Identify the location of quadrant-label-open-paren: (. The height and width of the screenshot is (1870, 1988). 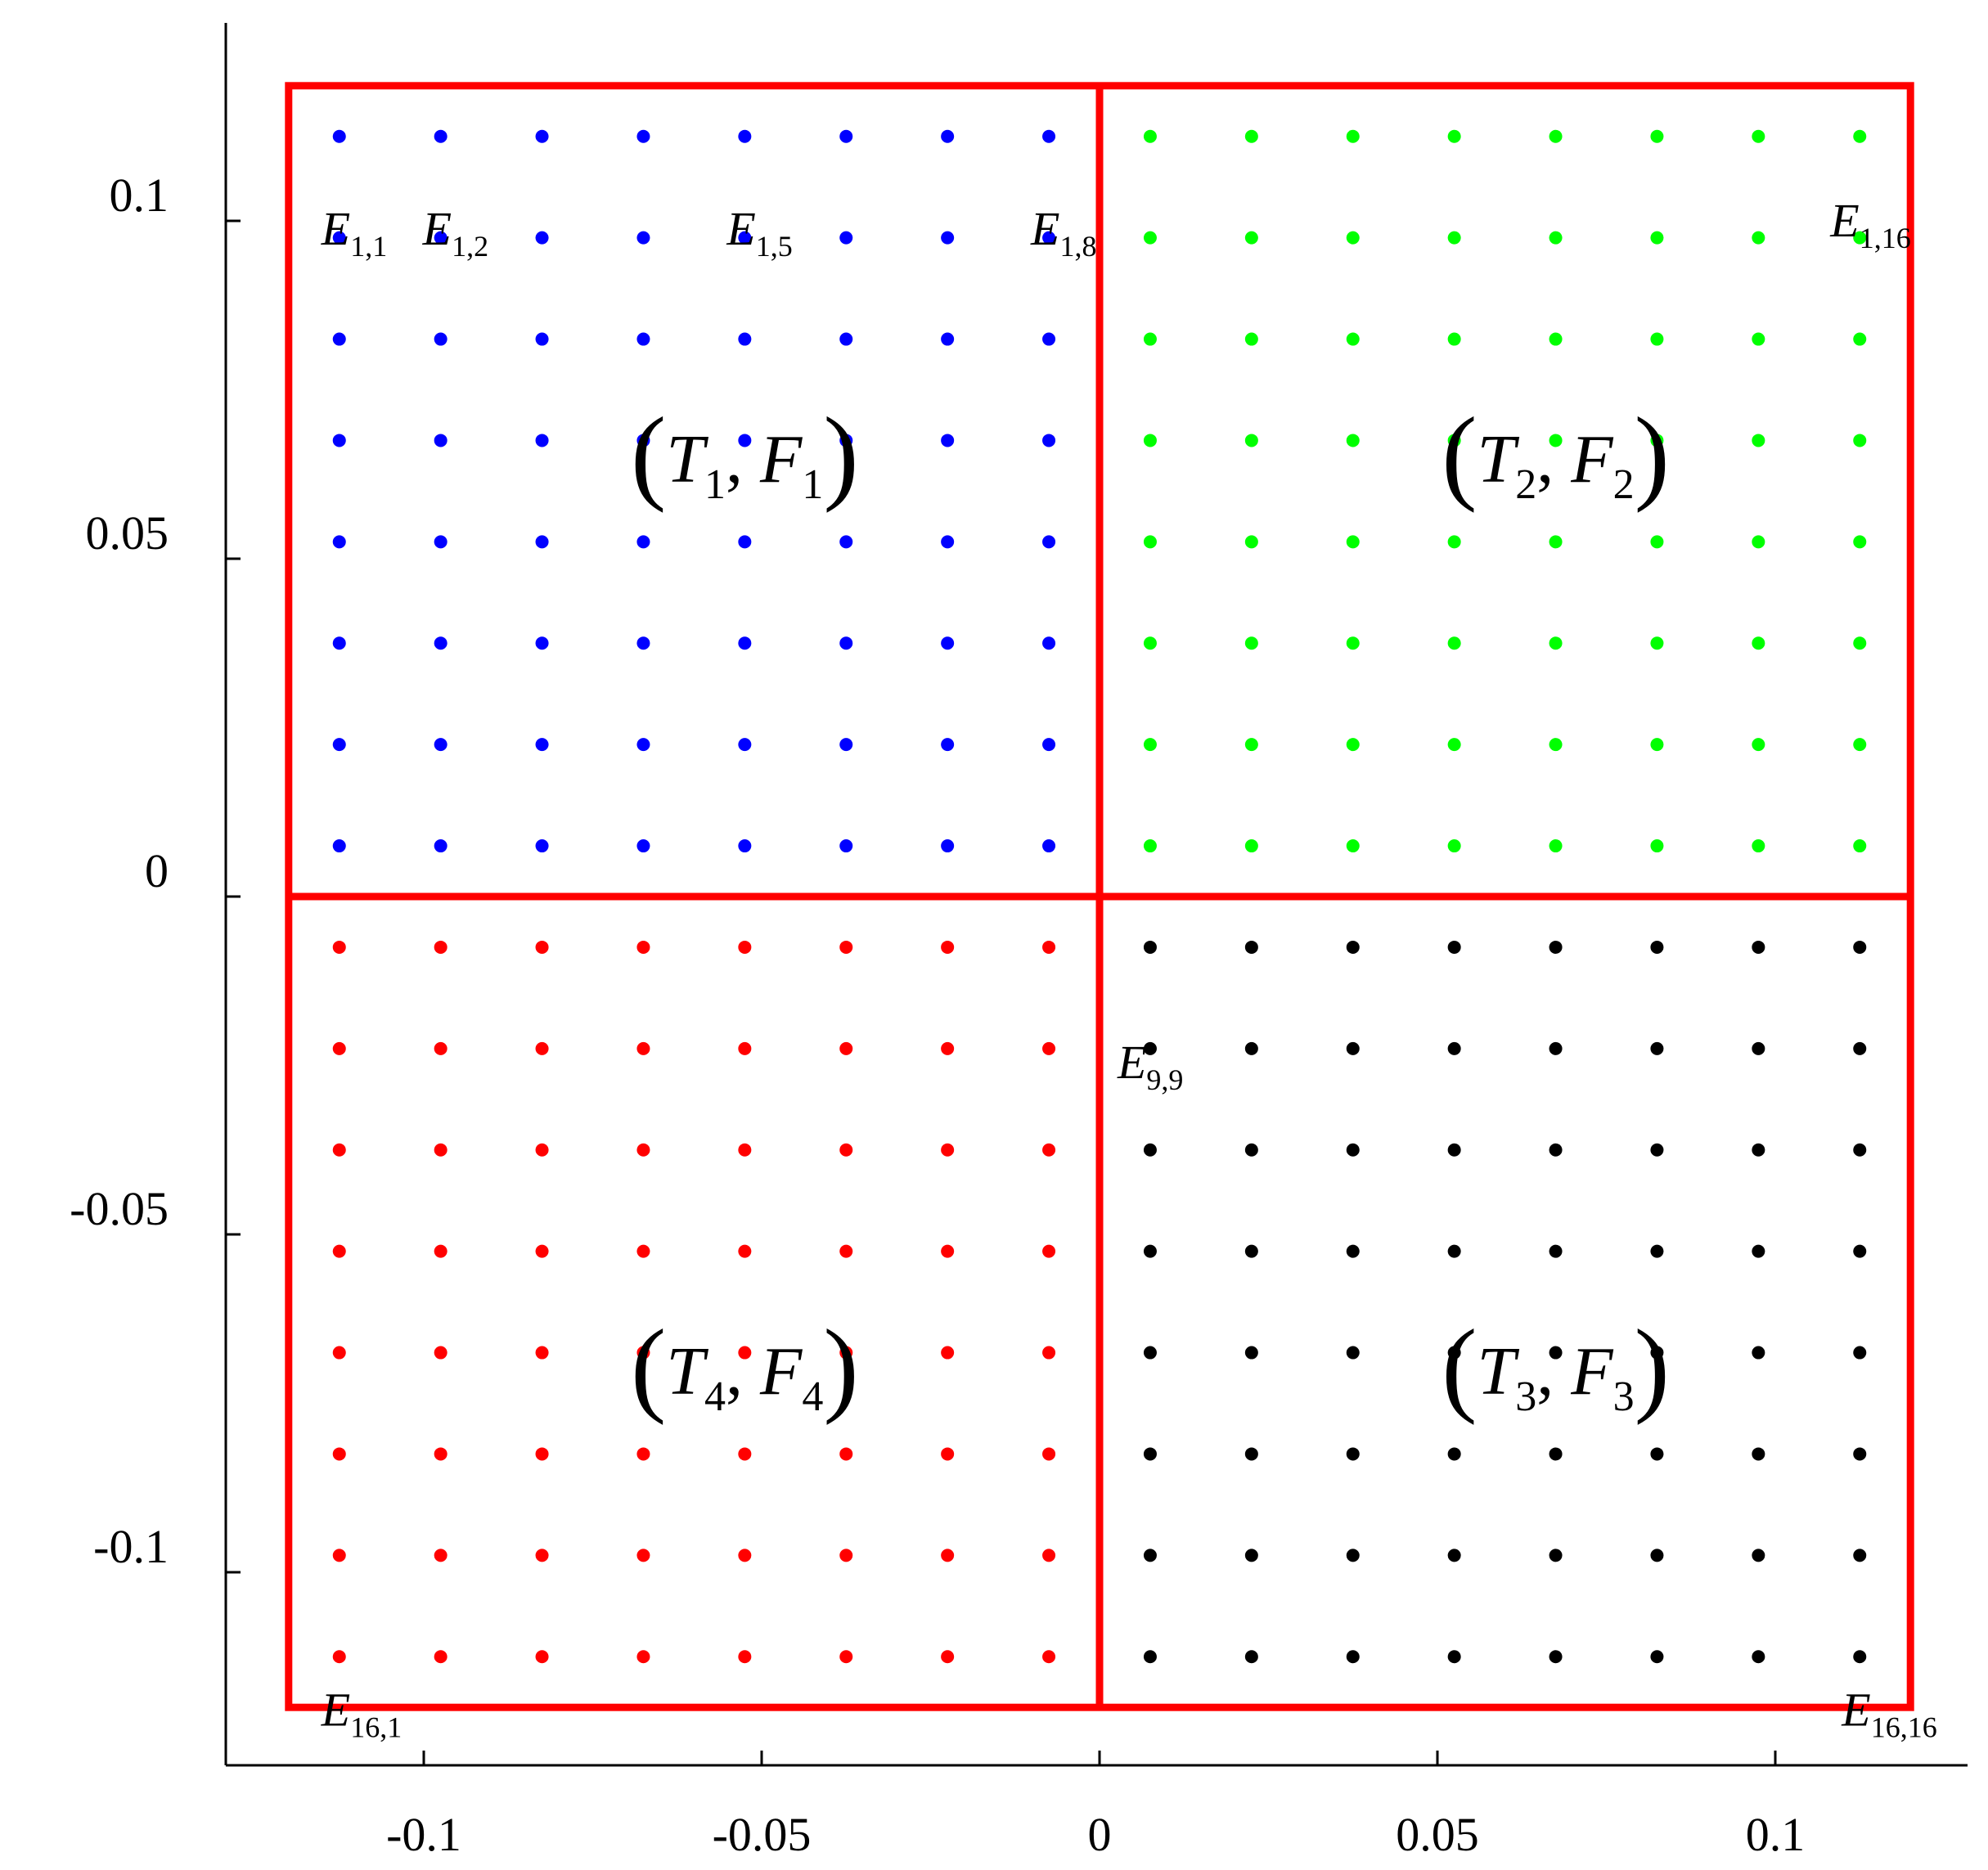
(1459, 455).